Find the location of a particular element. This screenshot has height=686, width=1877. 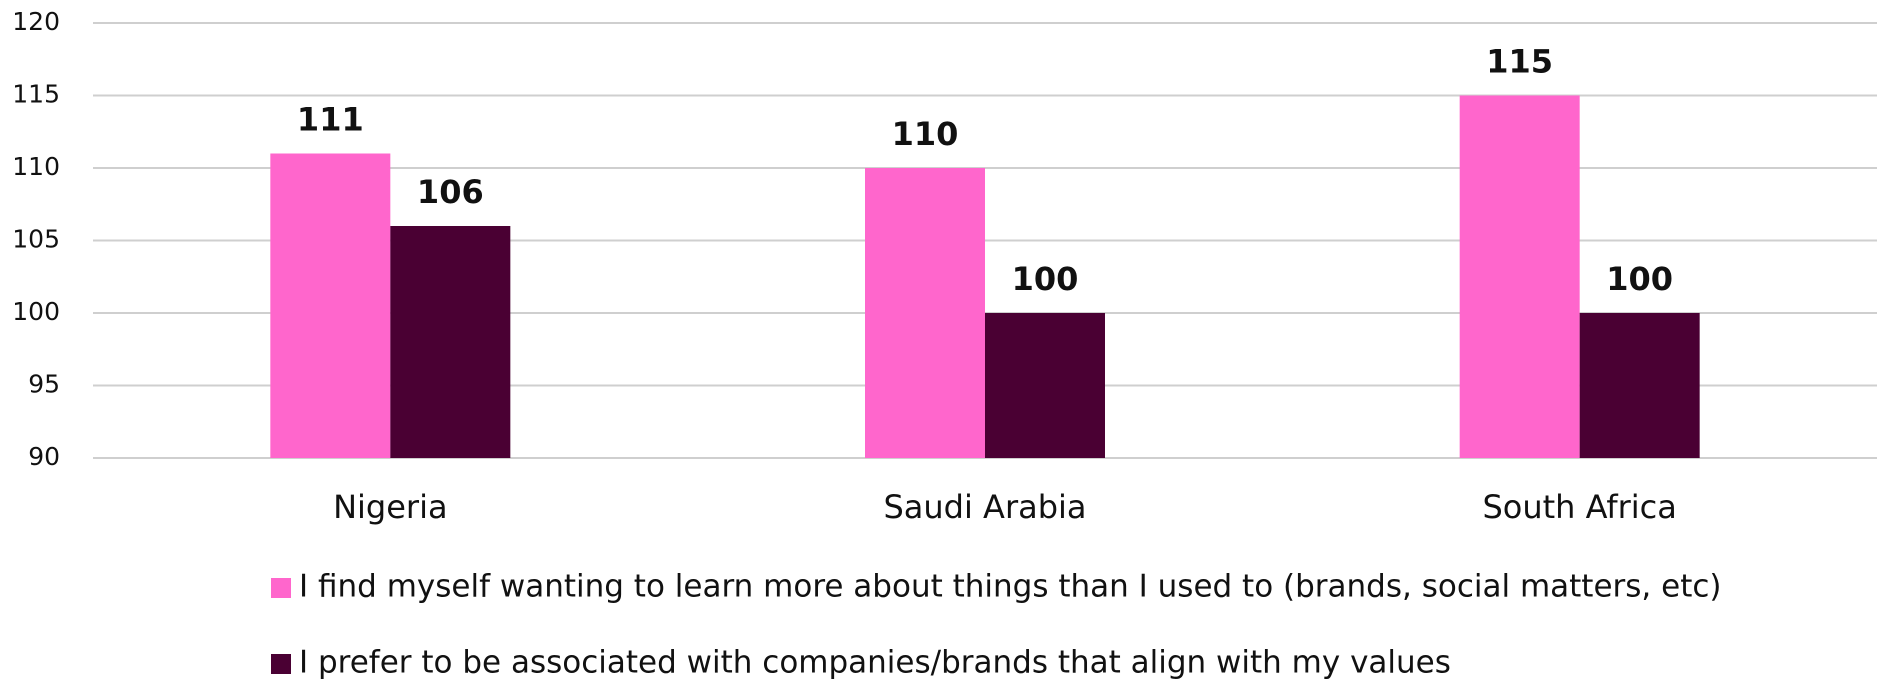

y-tick-label: 95 is located at coordinates (44, 384).